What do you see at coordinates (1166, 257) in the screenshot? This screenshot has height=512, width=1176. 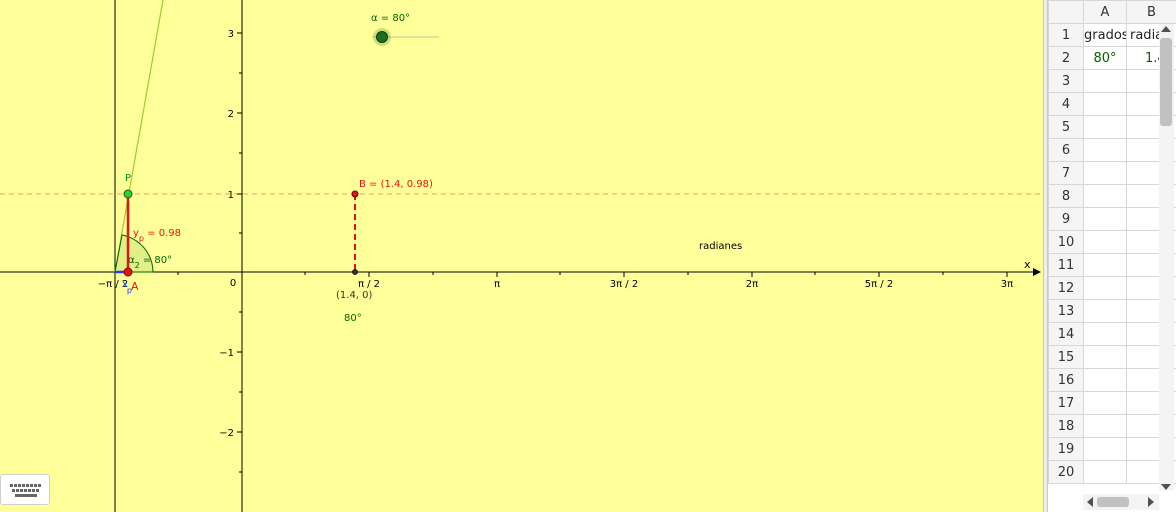 I see `vertical-scrollbar` at bounding box center [1166, 257].